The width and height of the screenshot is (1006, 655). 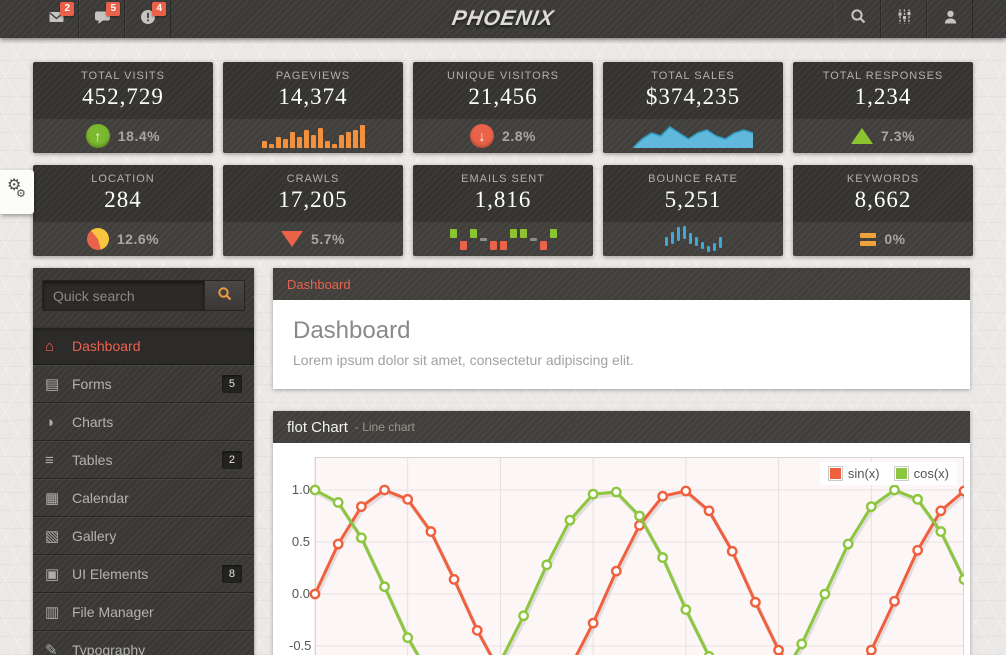 What do you see at coordinates (143, 422) in the screenshot?
I see `sidebar-item-charts: ◑ Charts` at bounding box center [143, 422].